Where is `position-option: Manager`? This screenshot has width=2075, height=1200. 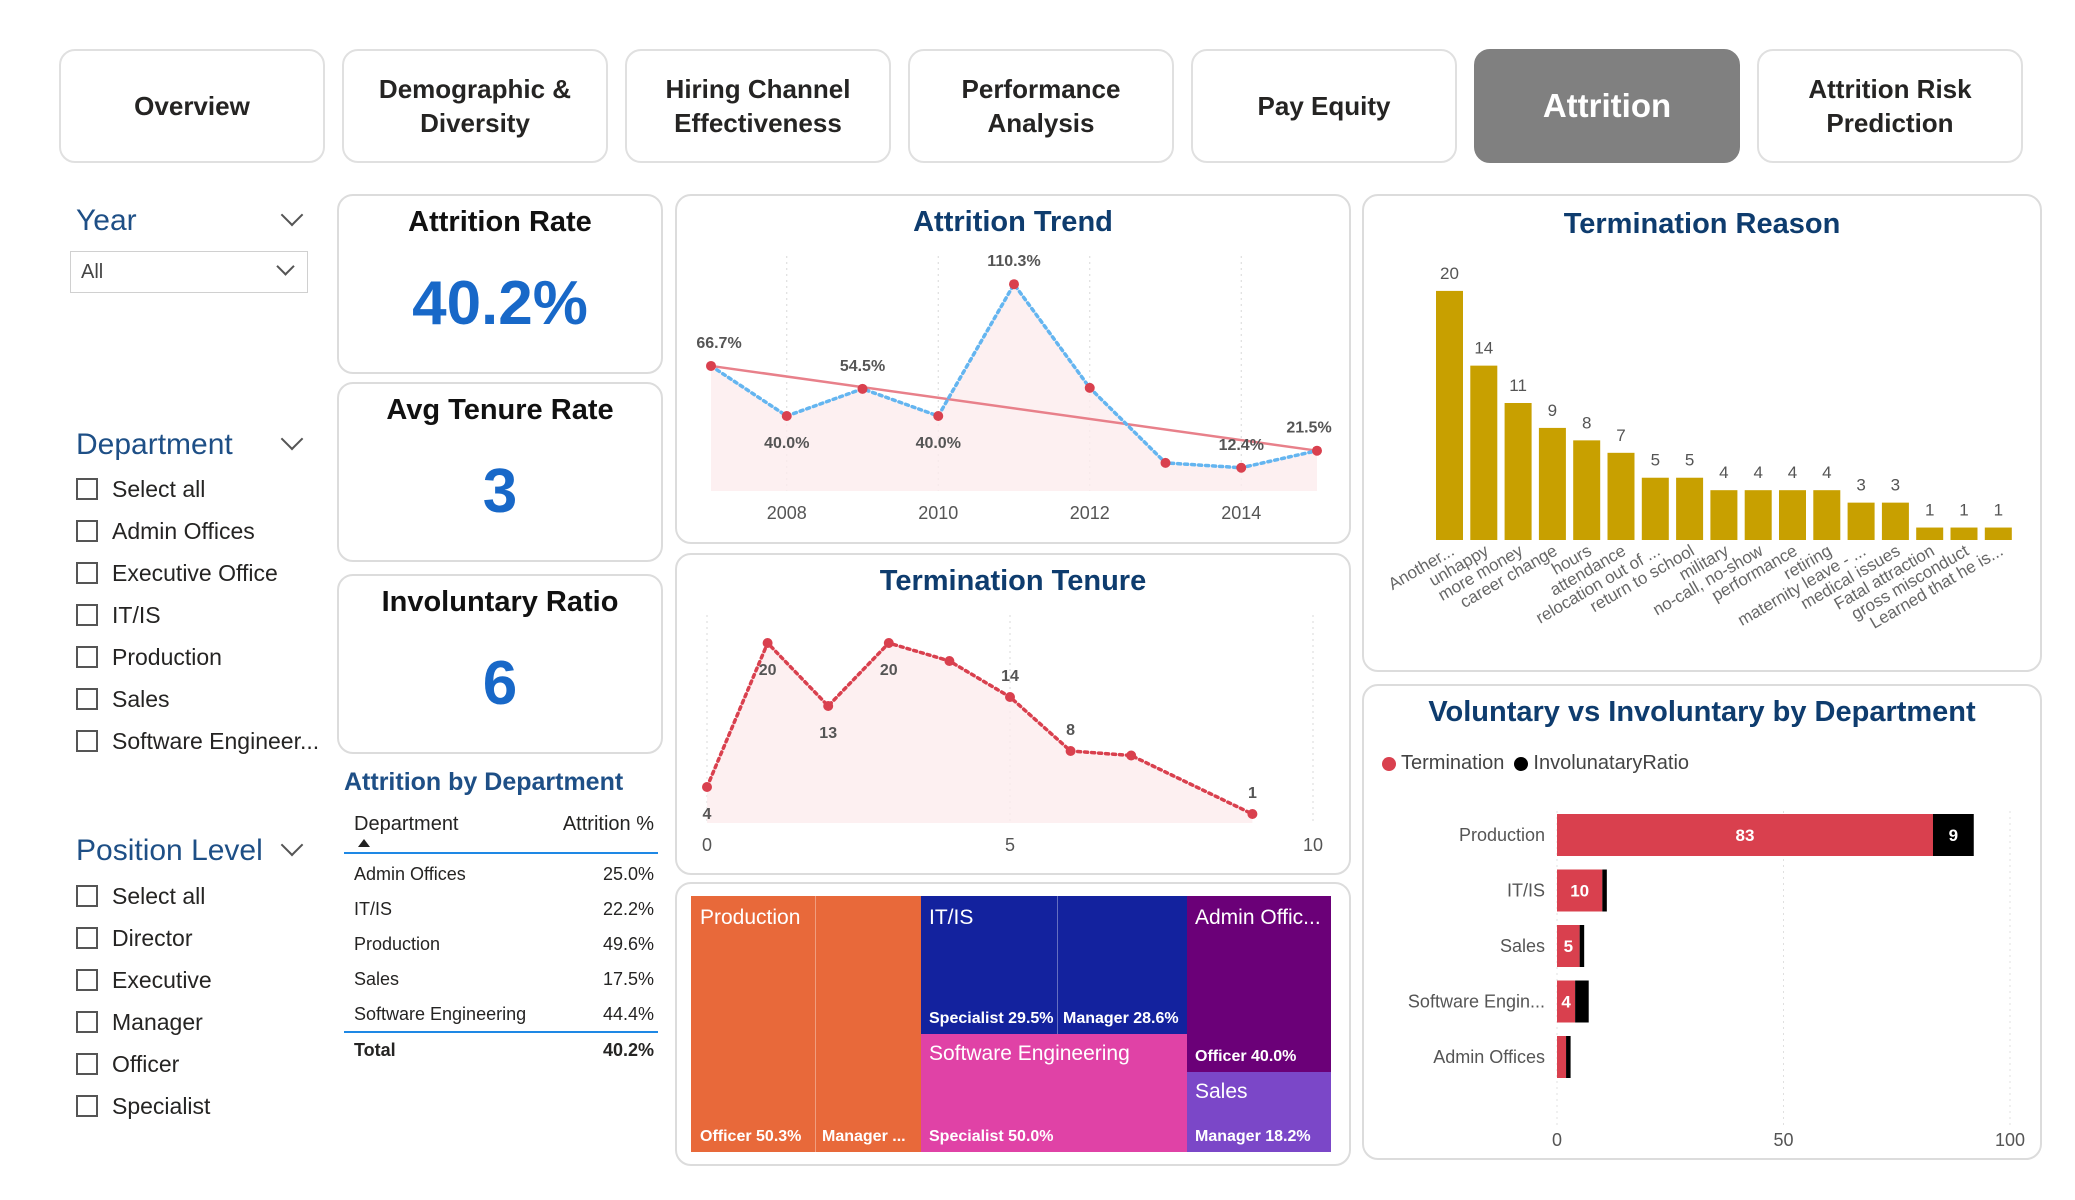 position-option: Manager is located at coordinates (139, 1022).